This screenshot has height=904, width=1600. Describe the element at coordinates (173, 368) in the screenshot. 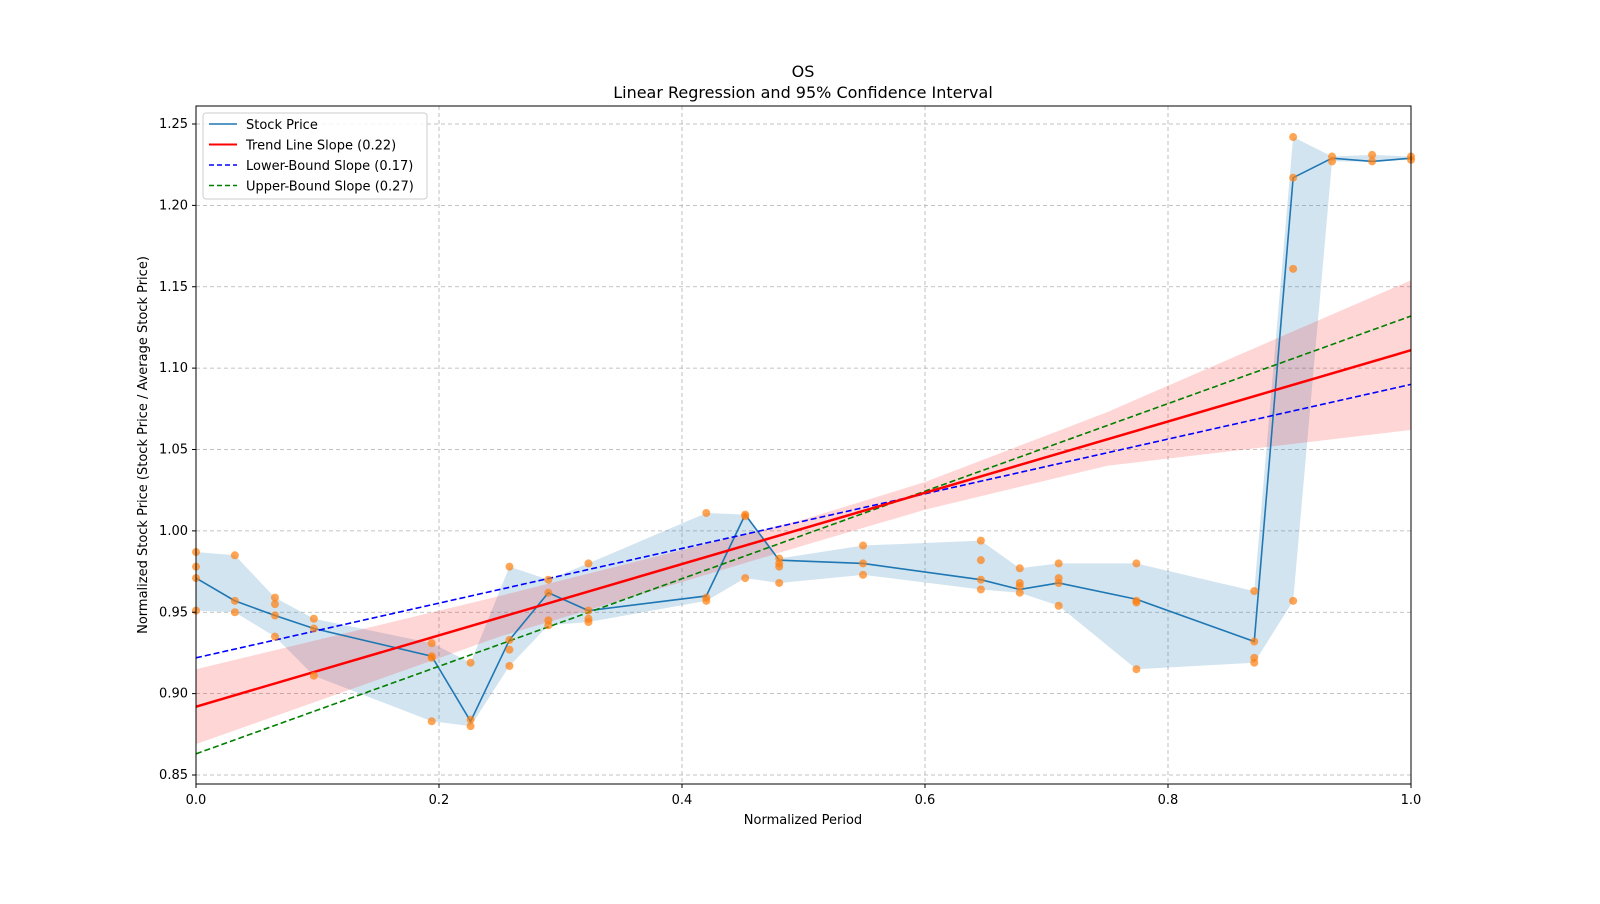

I see `y-tick-label: 1.10` at that location.